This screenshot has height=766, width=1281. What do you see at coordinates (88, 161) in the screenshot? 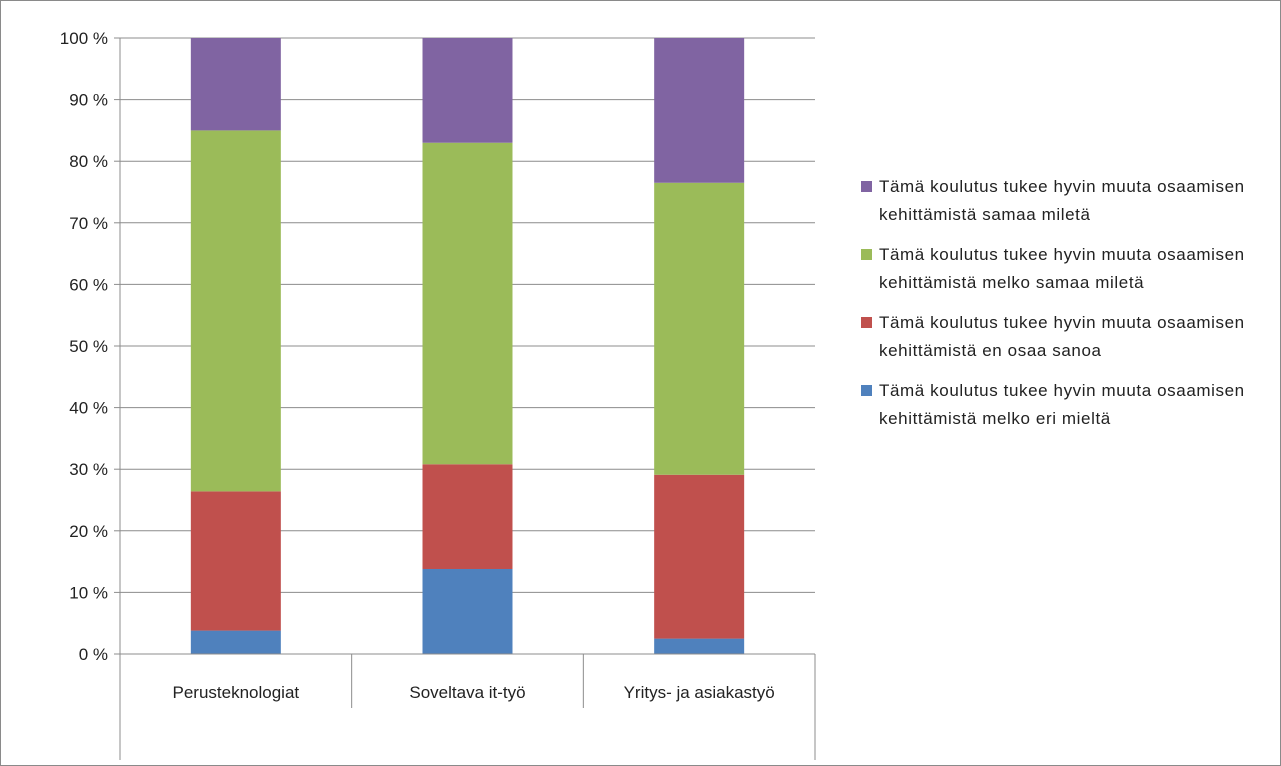
I see `y-tick-label: 80 %` at bounding box center [88, 161].